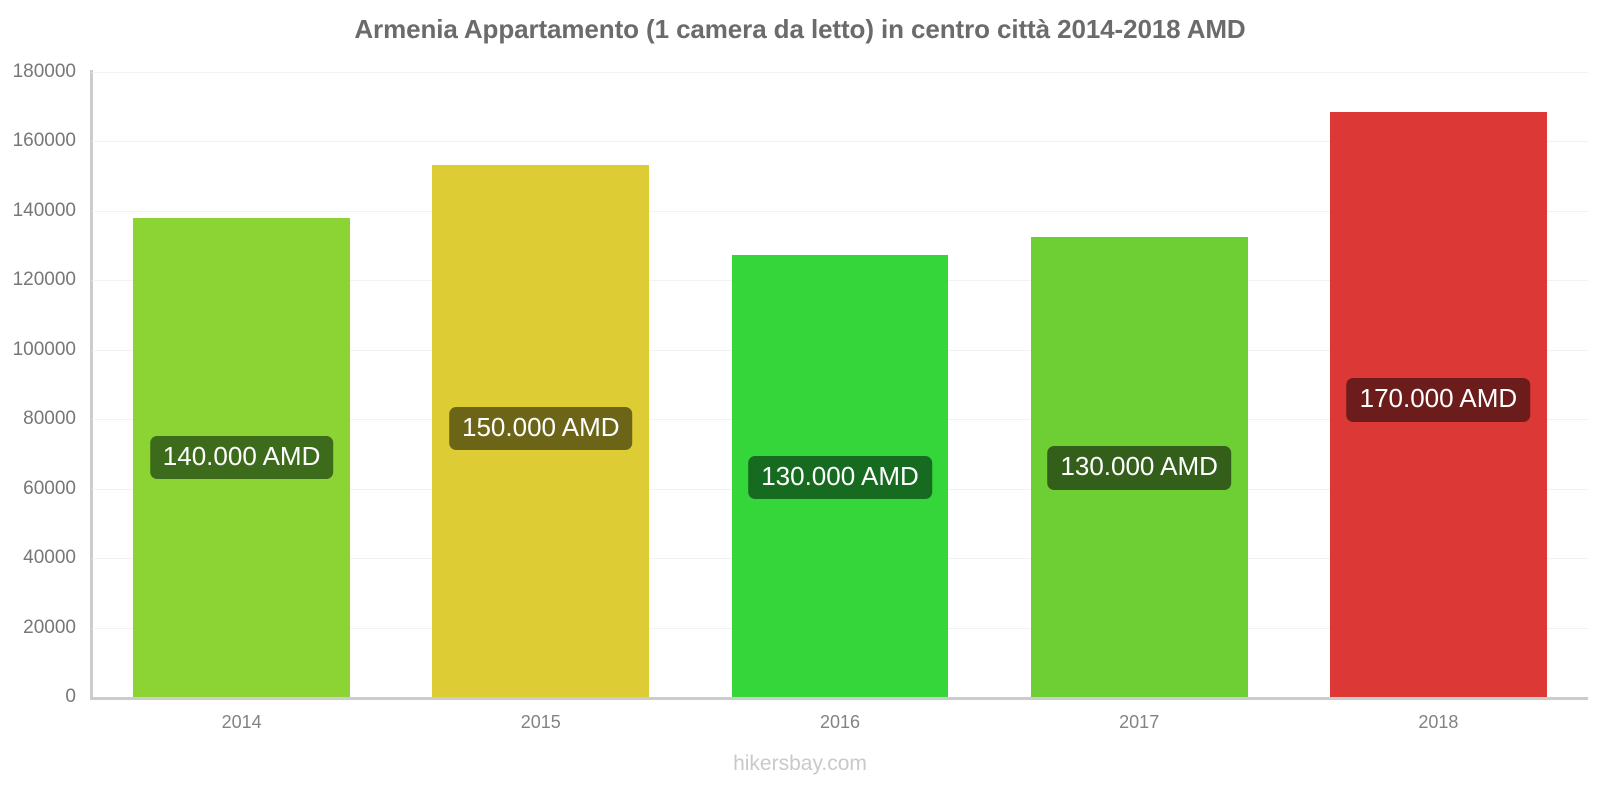 This screenshot has width=1600, height=800. Describe the element at coordinates (1438, 722) in the screenshot. I see `x-axis-tick-label: 2018` at that location.